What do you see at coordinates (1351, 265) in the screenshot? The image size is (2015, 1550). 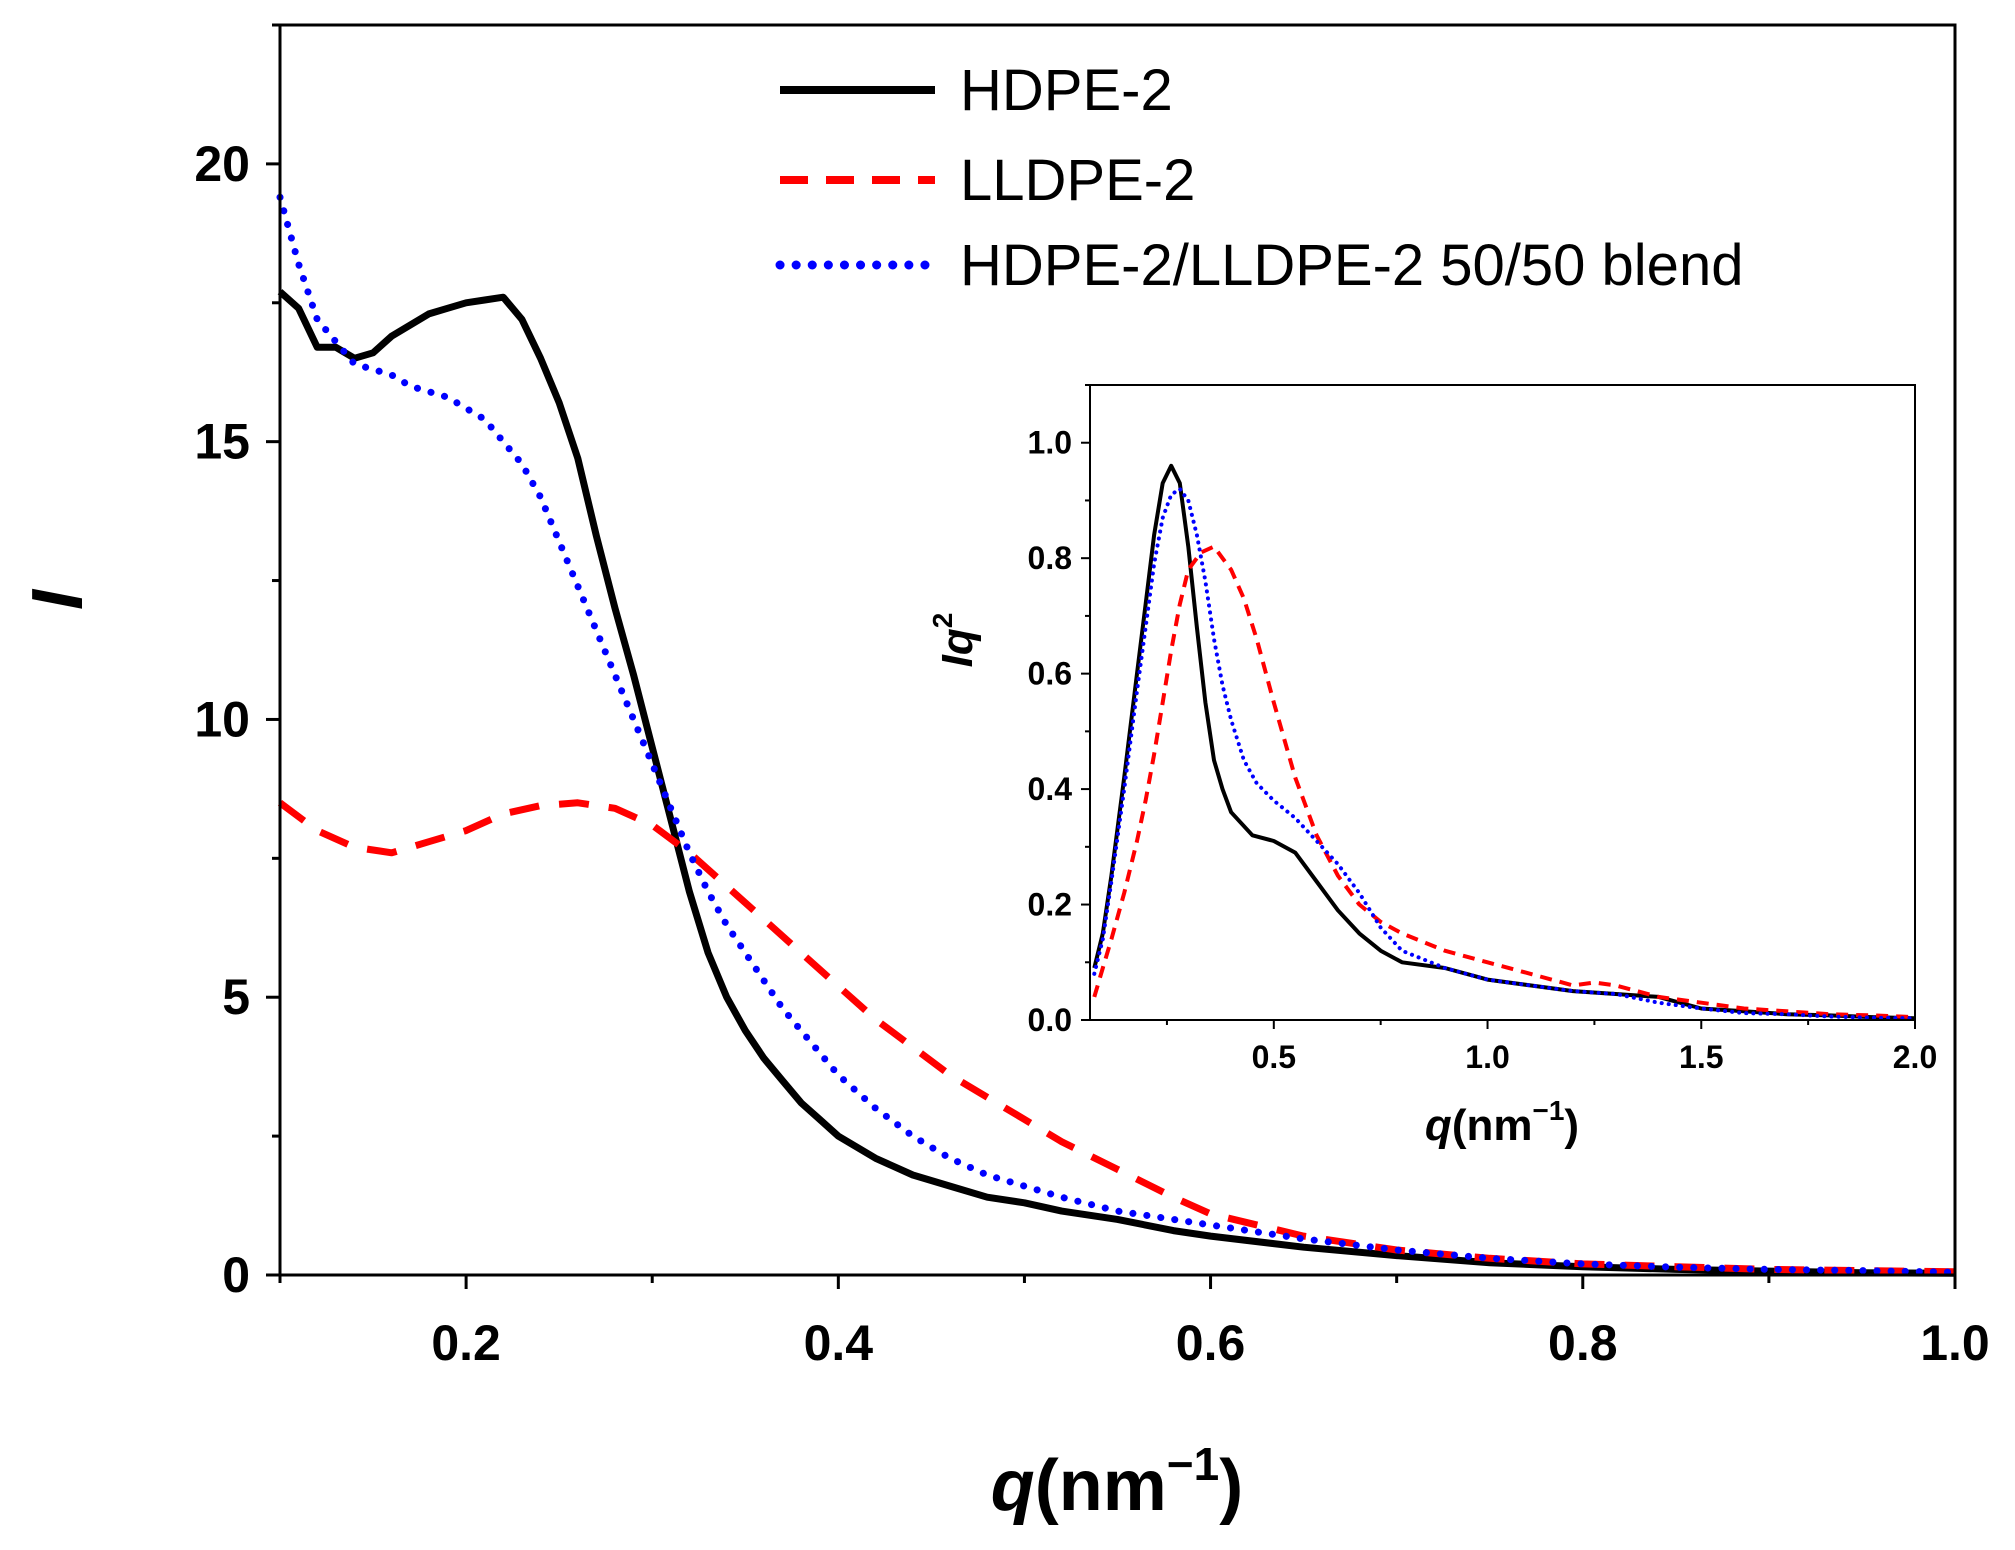 I see `legend-label-blend: HDPE-2/LLDPE-2 50/50 blend` at bounding box center [1351, 265].